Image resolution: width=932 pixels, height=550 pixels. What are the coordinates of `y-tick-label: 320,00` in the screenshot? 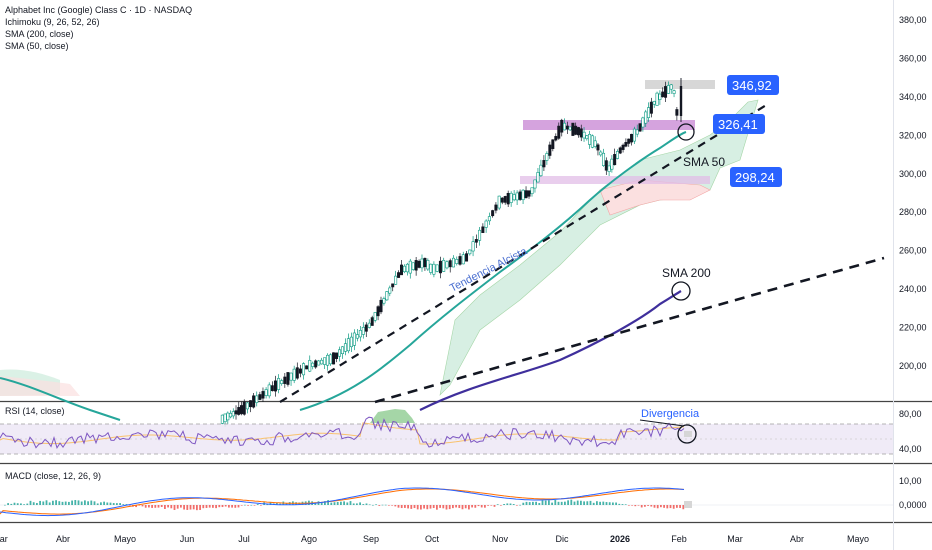 It's located at (913, 135).